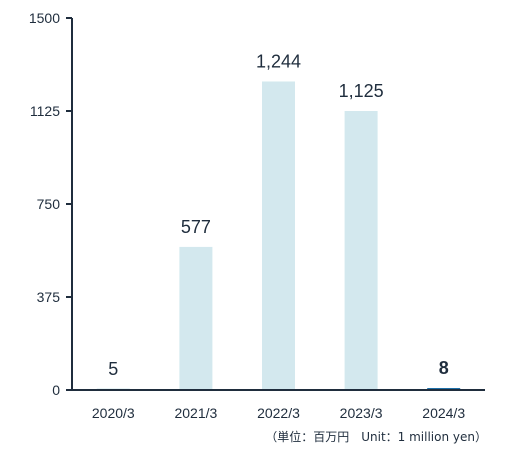 This screenshot has width=510, height=459. Describe the element at coordinates (361, 413) in the screenshot. I see `x-tick-label: 2023/3` at that location.